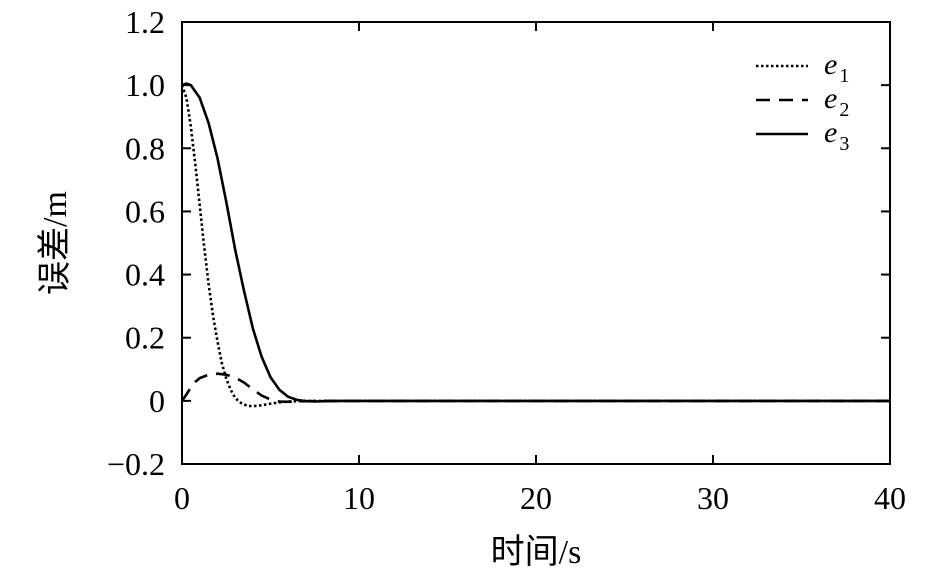 The height and width of the screenshot is (575, 945). What do you see at coordinates (136, 464) in the screenshot?
I see `y-tick-label: −0.2` at bounding box center [136, 464].